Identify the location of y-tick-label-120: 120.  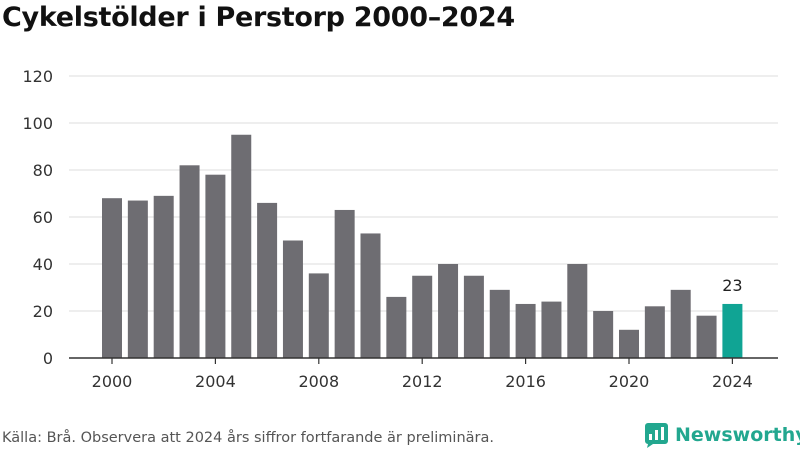
(37, 76).